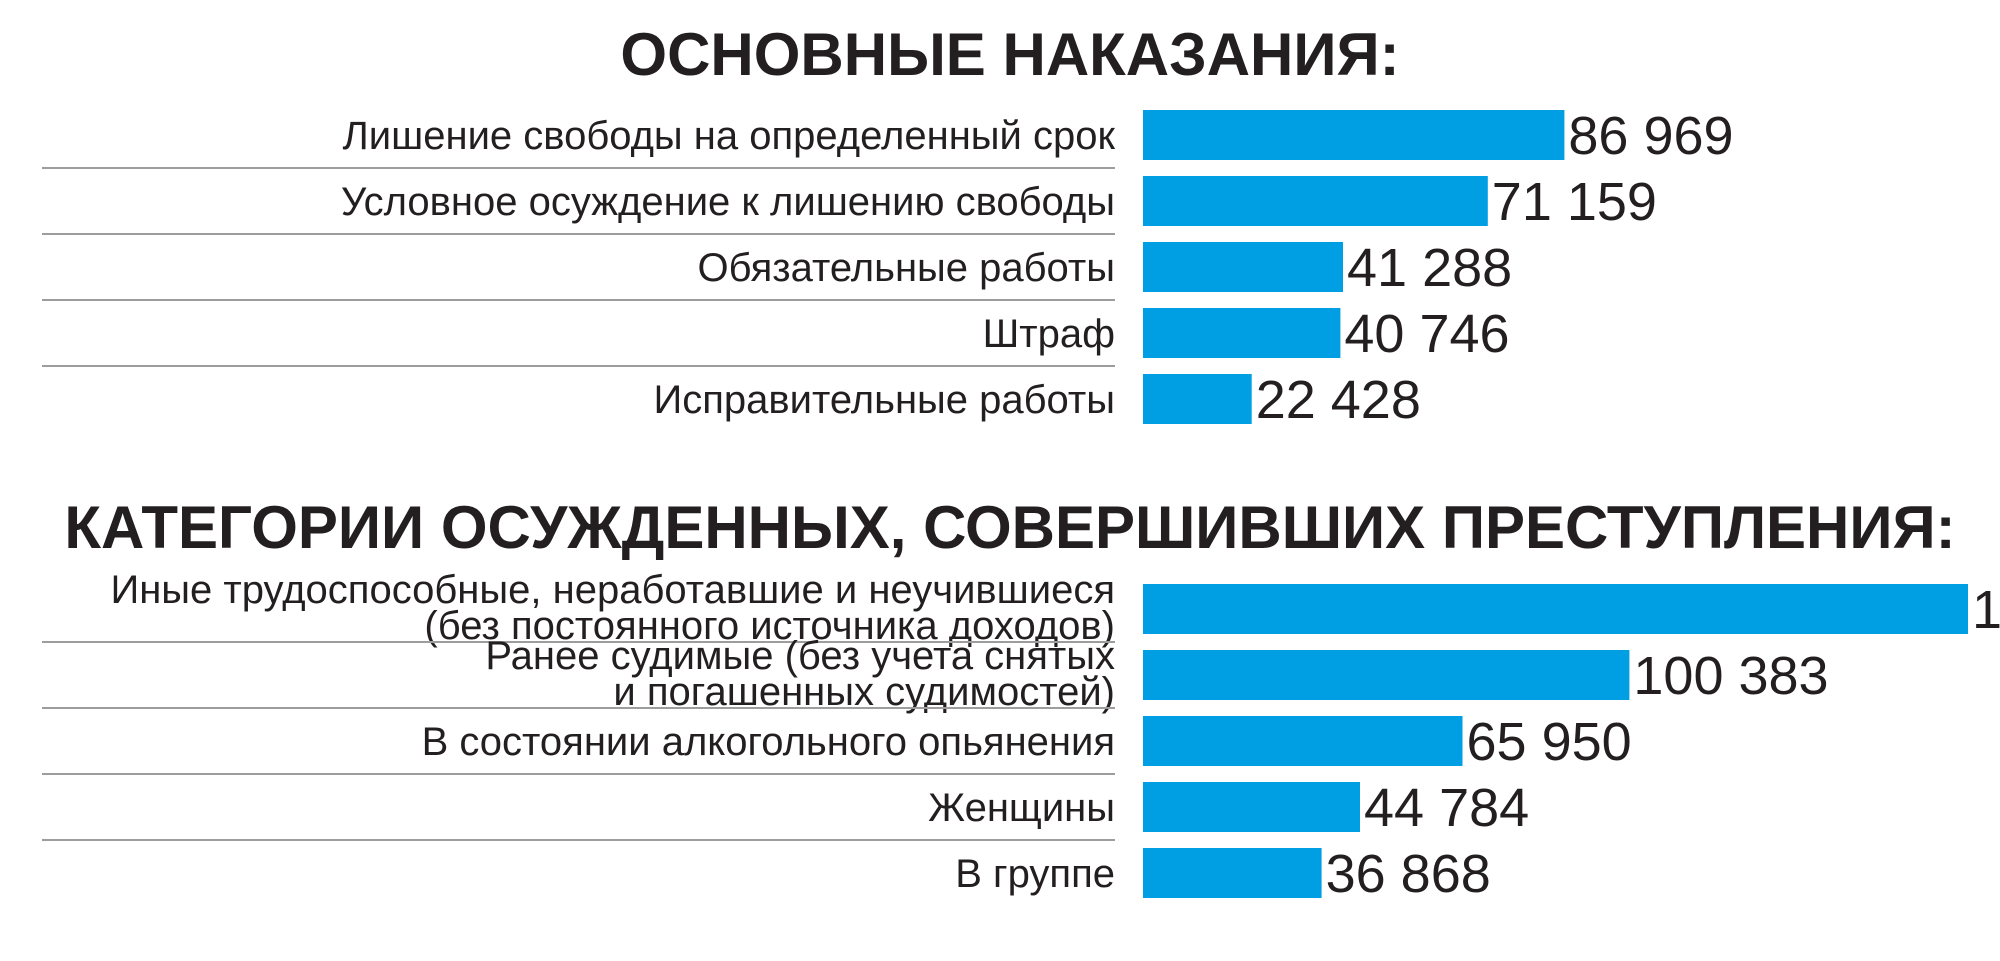 This screenshot has height=961, width=2000. What do you see at coordinates (1338, 400) in the screenshot?
I see `value-label-0-4: 22 428` at bounding box center [1338, 400].